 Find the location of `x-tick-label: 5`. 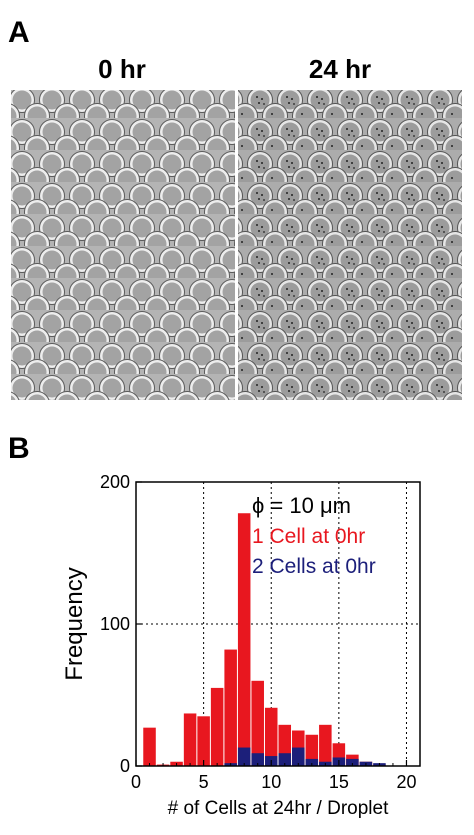

x-tick-label: 5 is located at coordinates (204, 782).